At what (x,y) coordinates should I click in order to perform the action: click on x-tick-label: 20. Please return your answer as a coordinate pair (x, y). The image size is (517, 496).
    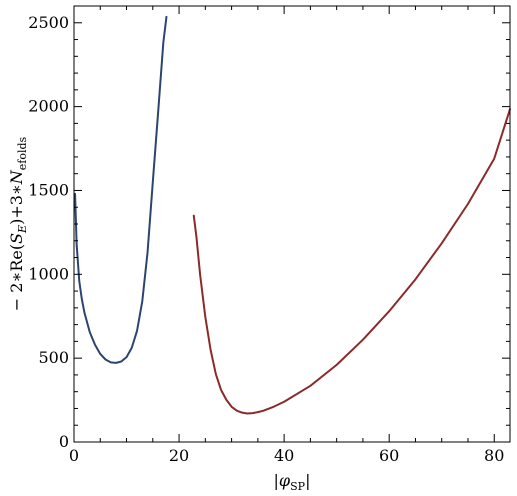
    Looking at the image, I should click on (179, 455).